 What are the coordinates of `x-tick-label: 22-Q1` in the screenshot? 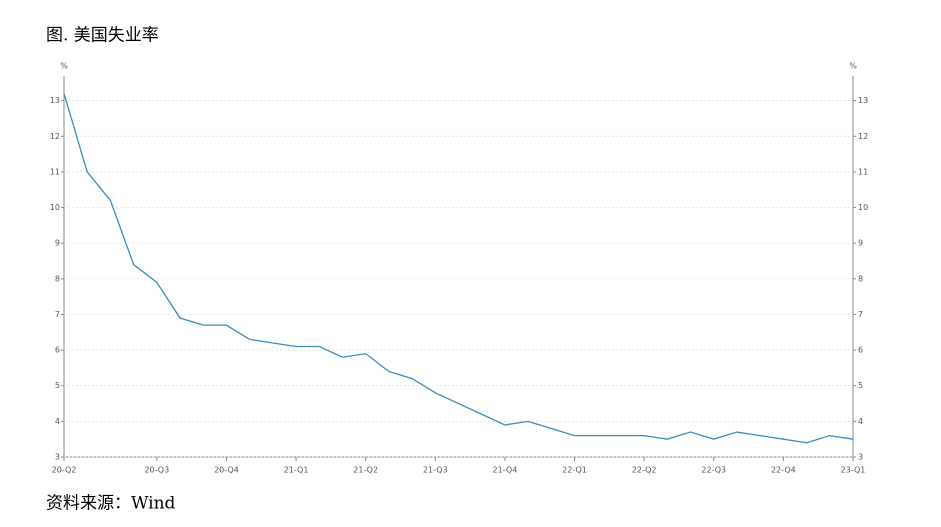 It's located at (574, 470).